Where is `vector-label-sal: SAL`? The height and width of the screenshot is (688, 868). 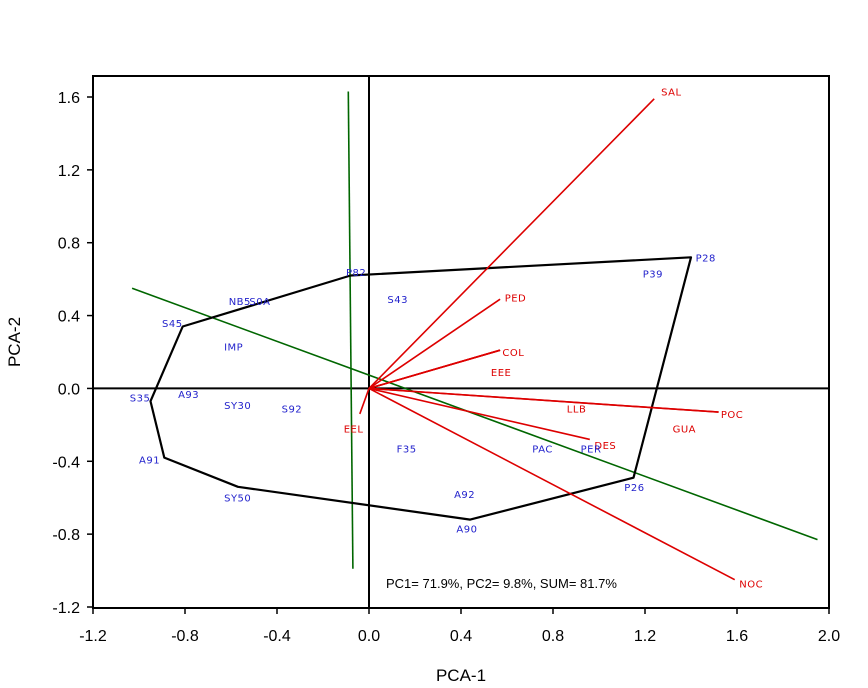 vector-label-sal: SAL is located at coordinates (671, 93).